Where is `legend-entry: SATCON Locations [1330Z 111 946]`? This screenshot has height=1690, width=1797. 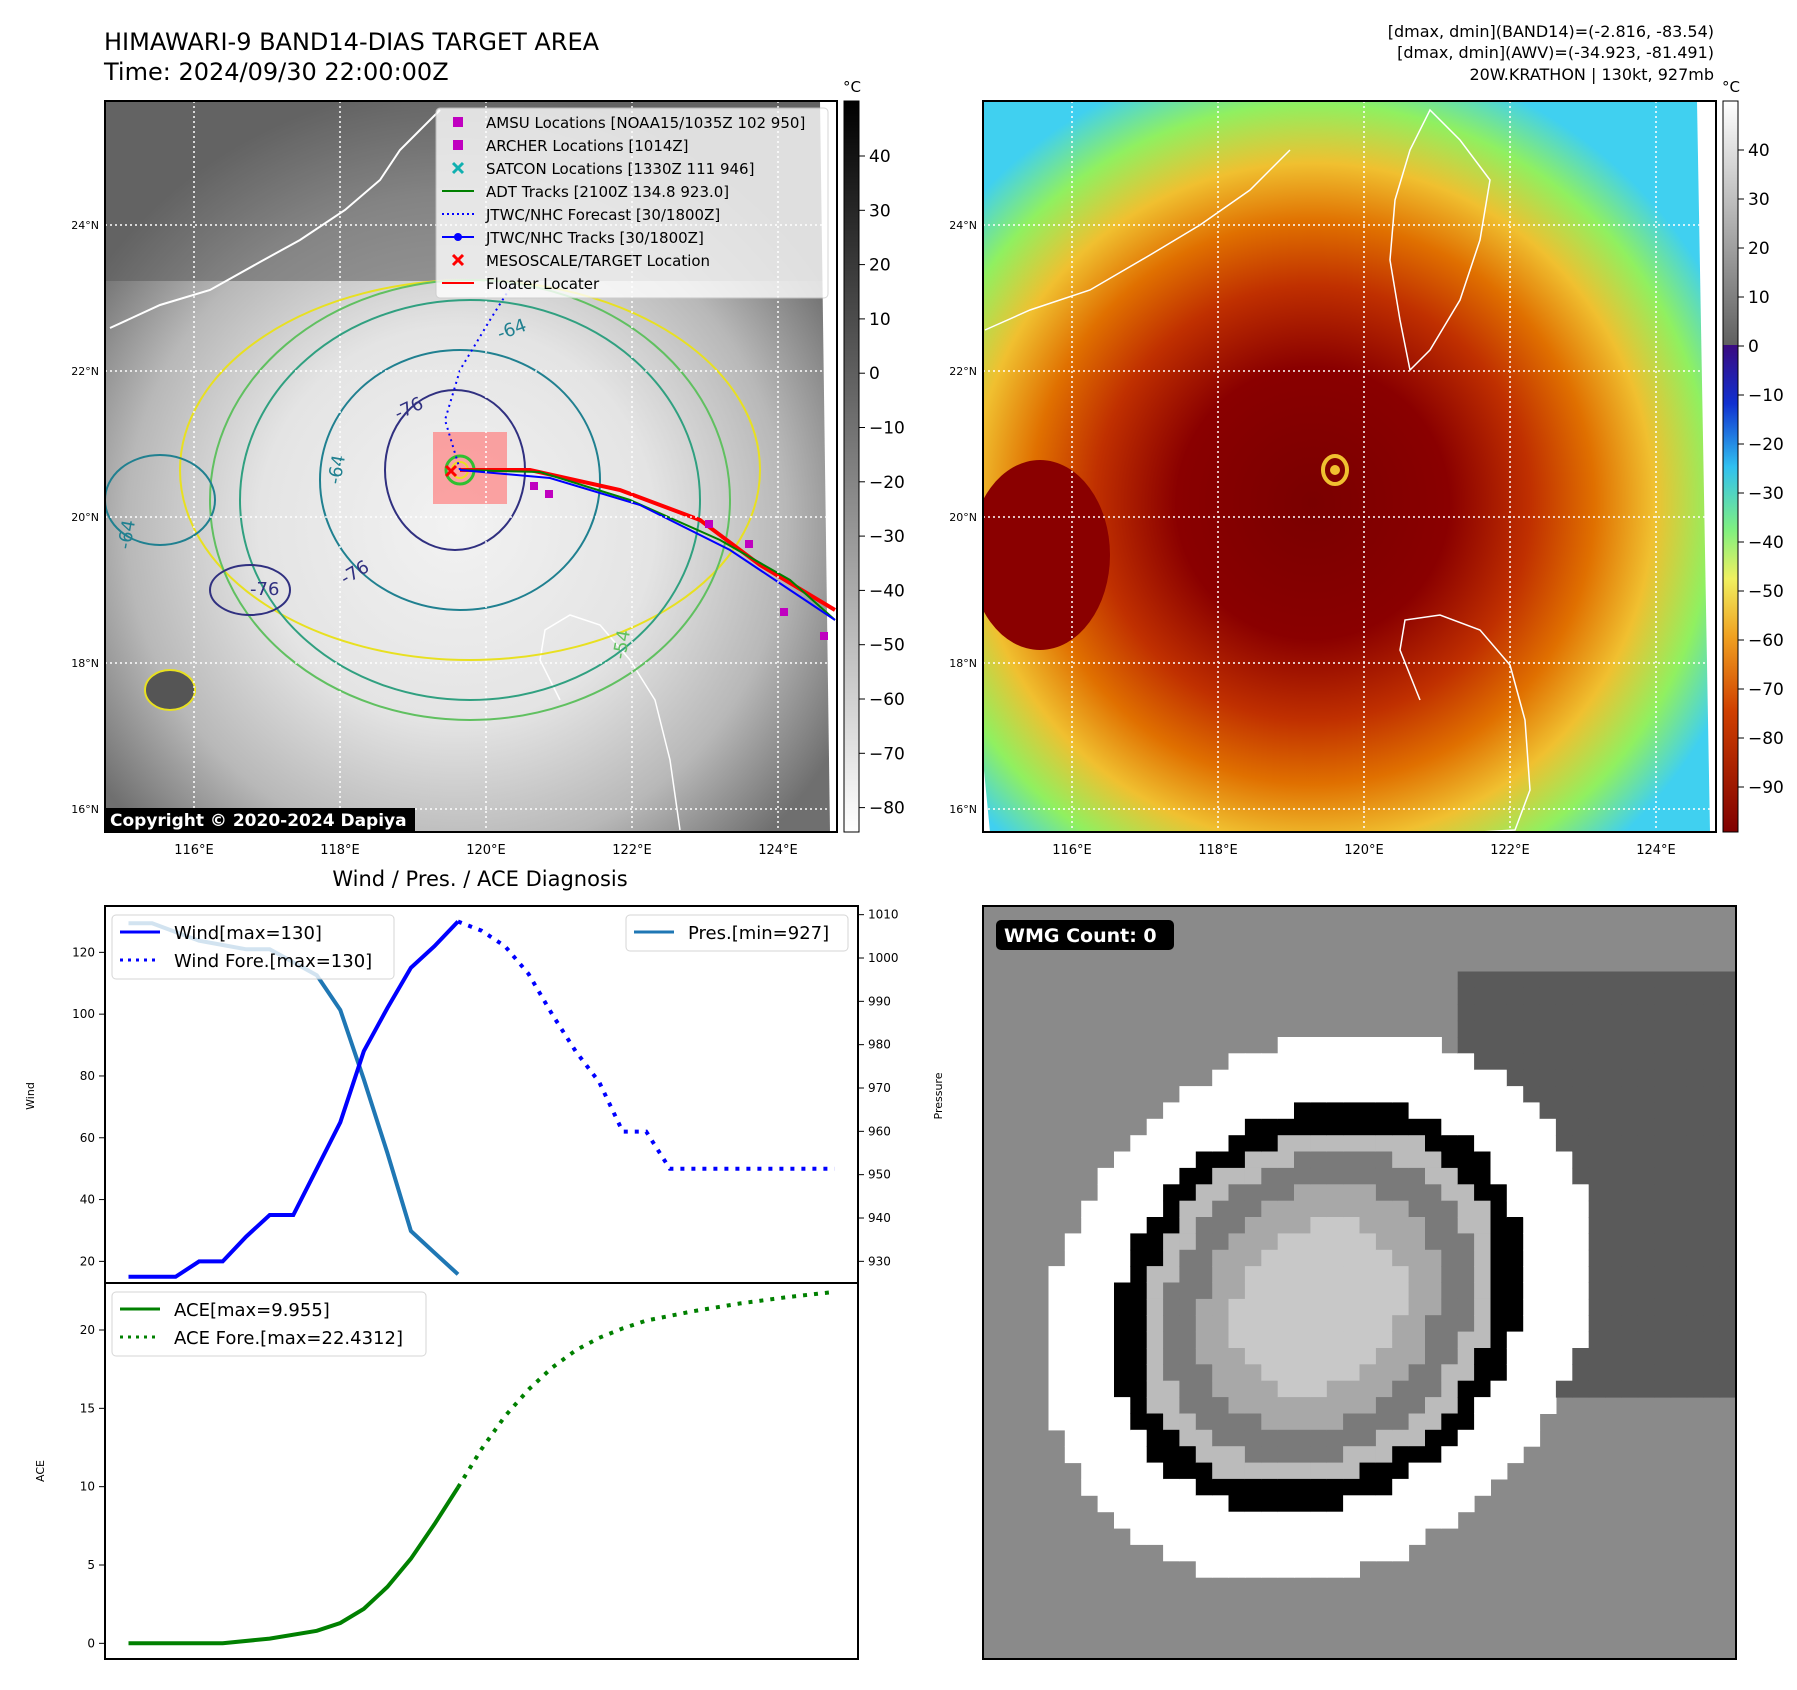 legend-entry: SATCON Locations [1330Z 111 946] is located at coordinates (602, 169).